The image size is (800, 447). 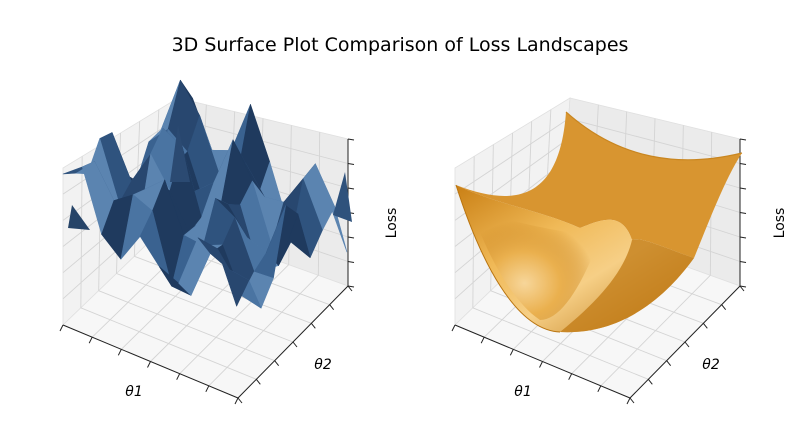 What do you see at coordinates (233, 277) in the screenshot?
I see `surface-facet` at bounding box center [233, 277].